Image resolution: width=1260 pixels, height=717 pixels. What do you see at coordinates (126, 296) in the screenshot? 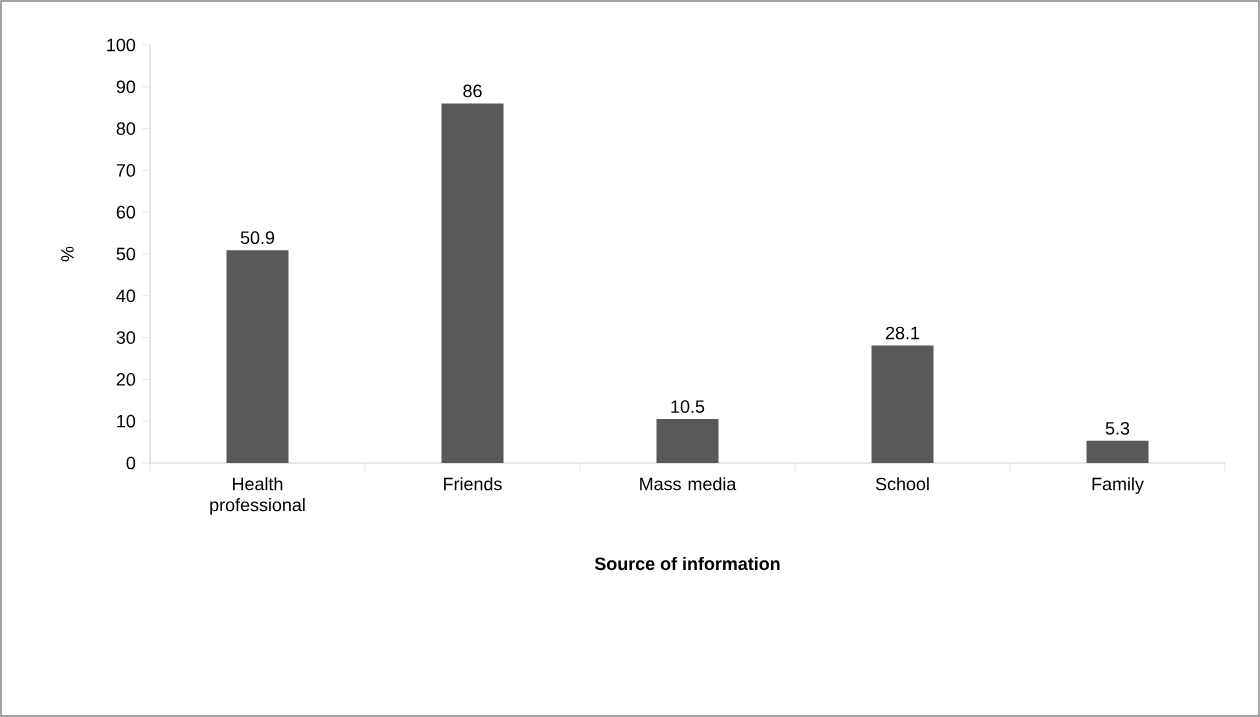
I see `y-tick-label: 40` at bounding box center [126, 296].